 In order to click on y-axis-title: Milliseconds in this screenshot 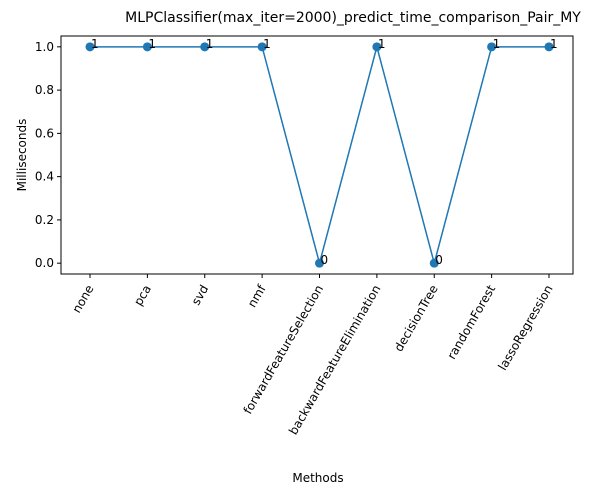, I will do `click(22, 155)`.